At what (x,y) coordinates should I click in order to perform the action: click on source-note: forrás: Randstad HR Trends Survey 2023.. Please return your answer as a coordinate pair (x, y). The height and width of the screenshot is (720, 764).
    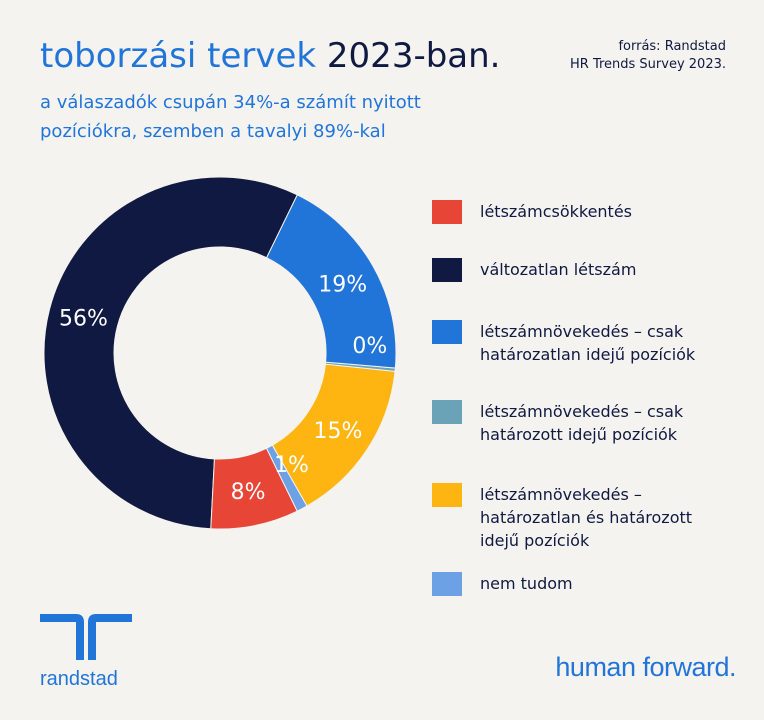
    Looking at the image, I should click on (648, 56).